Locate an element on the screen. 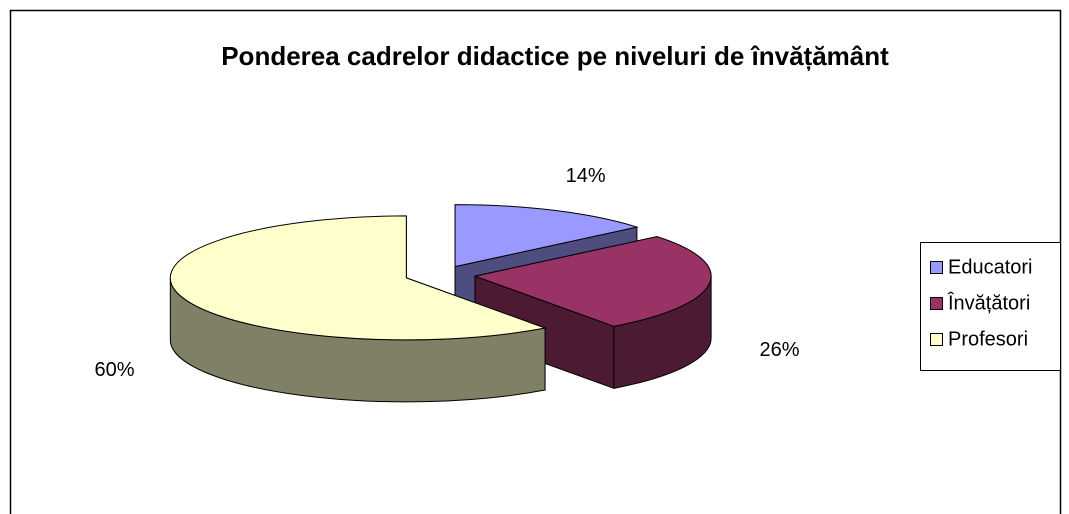 Image resolution: width=1069 pixels, height=514 pixels. legend-label: Profesori is located at coordinates (988, 339).